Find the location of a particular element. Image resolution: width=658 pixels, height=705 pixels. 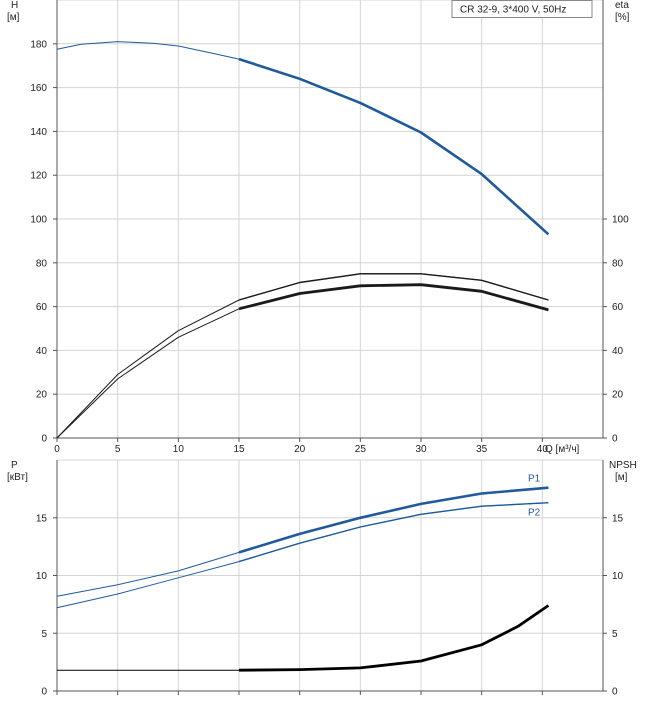

right-axis-title: eta is located at coordinates (622, 5).